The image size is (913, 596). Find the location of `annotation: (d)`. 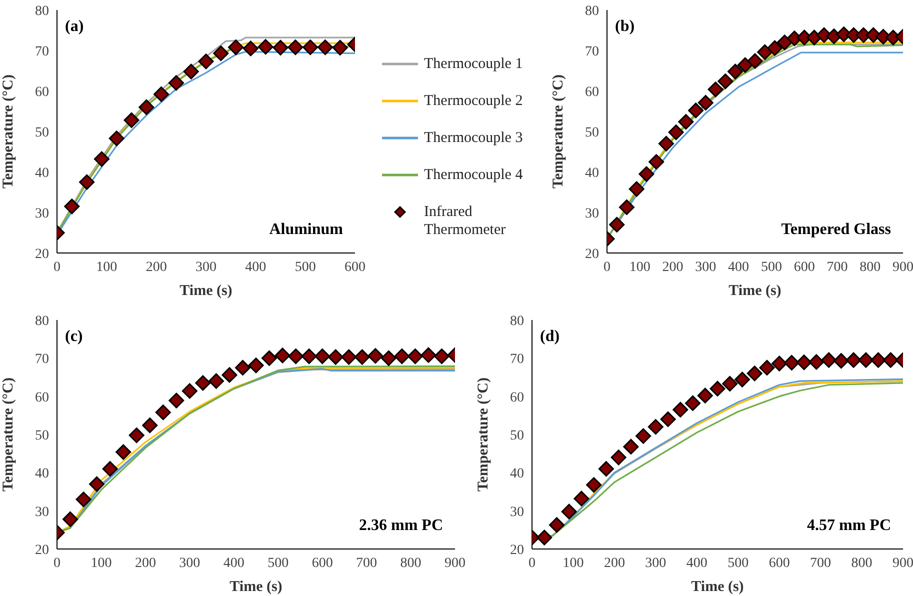

annotation: (d) is located at coordinates (550, 337).